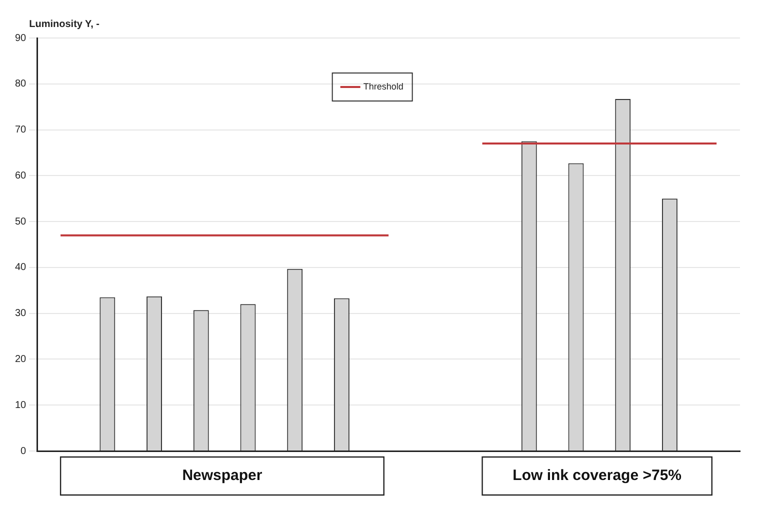  Describe the element at coordinates (64, 24) in the screenshot. I see `y-axis-title: Luminosity Y, -` at that location.